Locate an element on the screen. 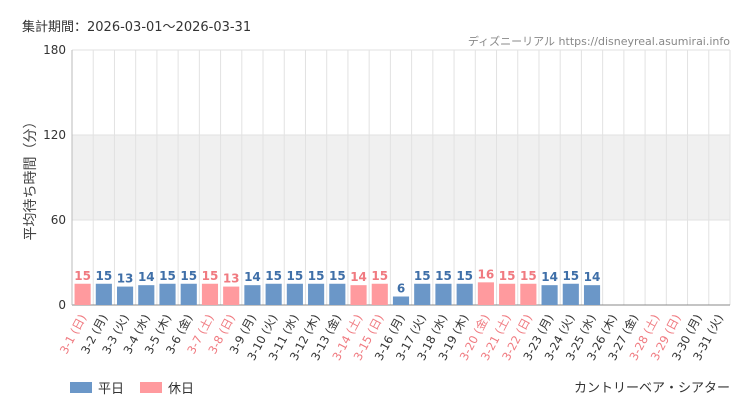 This screenshot has height=410, width=750. weekday-swatch is located at coordinates (81, 387).